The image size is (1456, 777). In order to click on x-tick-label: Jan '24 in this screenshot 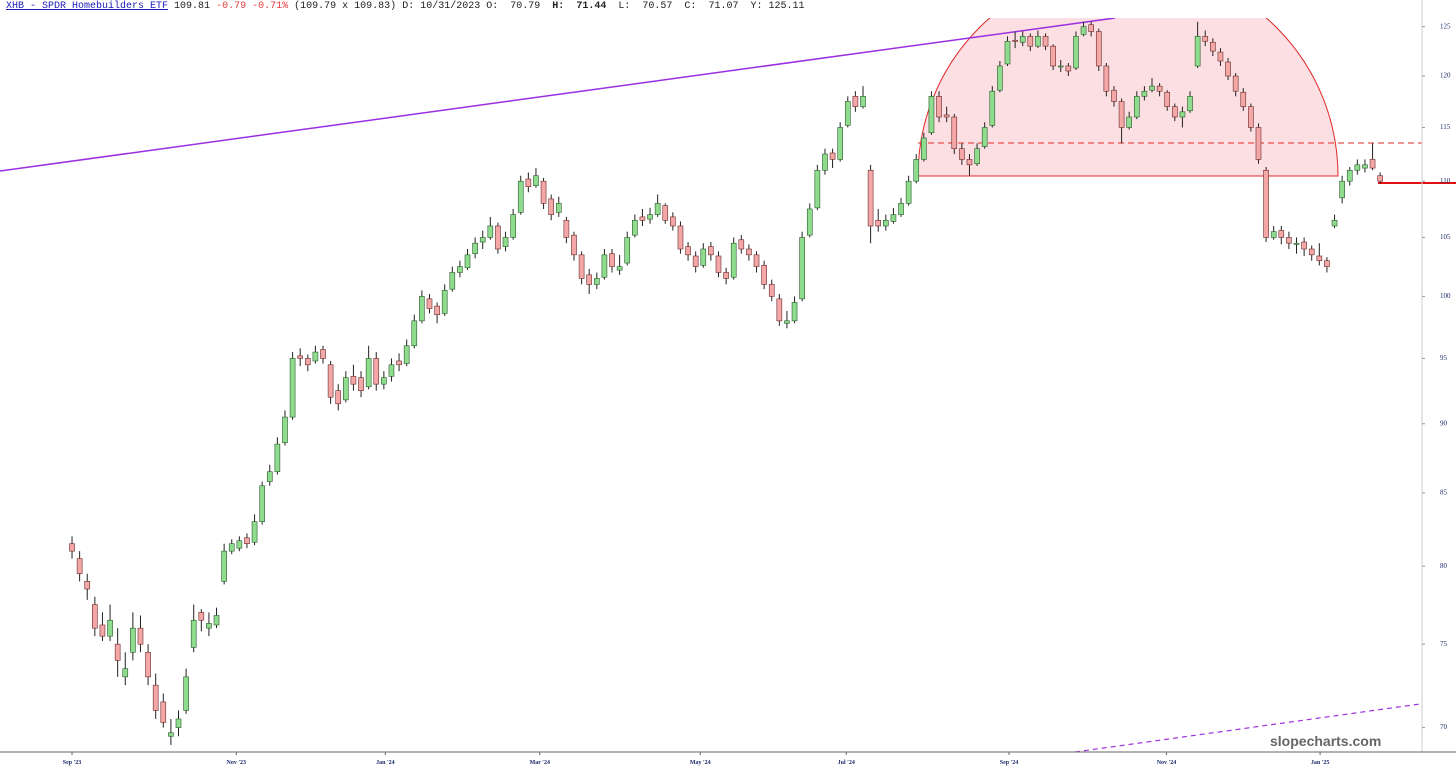, I will do `click(385, 763)`.